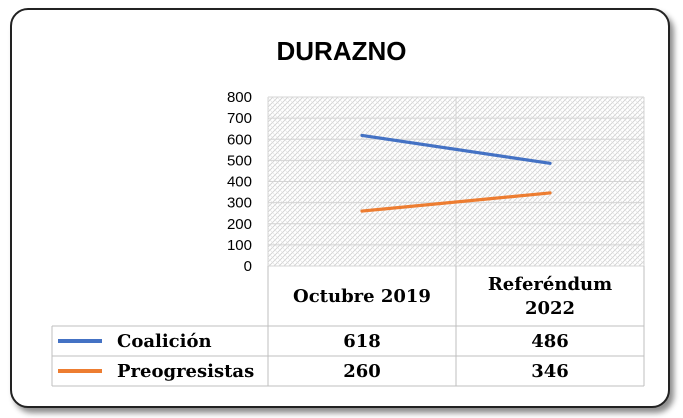  Describe the element at coordinates (164, 341) in the screenshot. I see `legend-label: Coalición` at that location.